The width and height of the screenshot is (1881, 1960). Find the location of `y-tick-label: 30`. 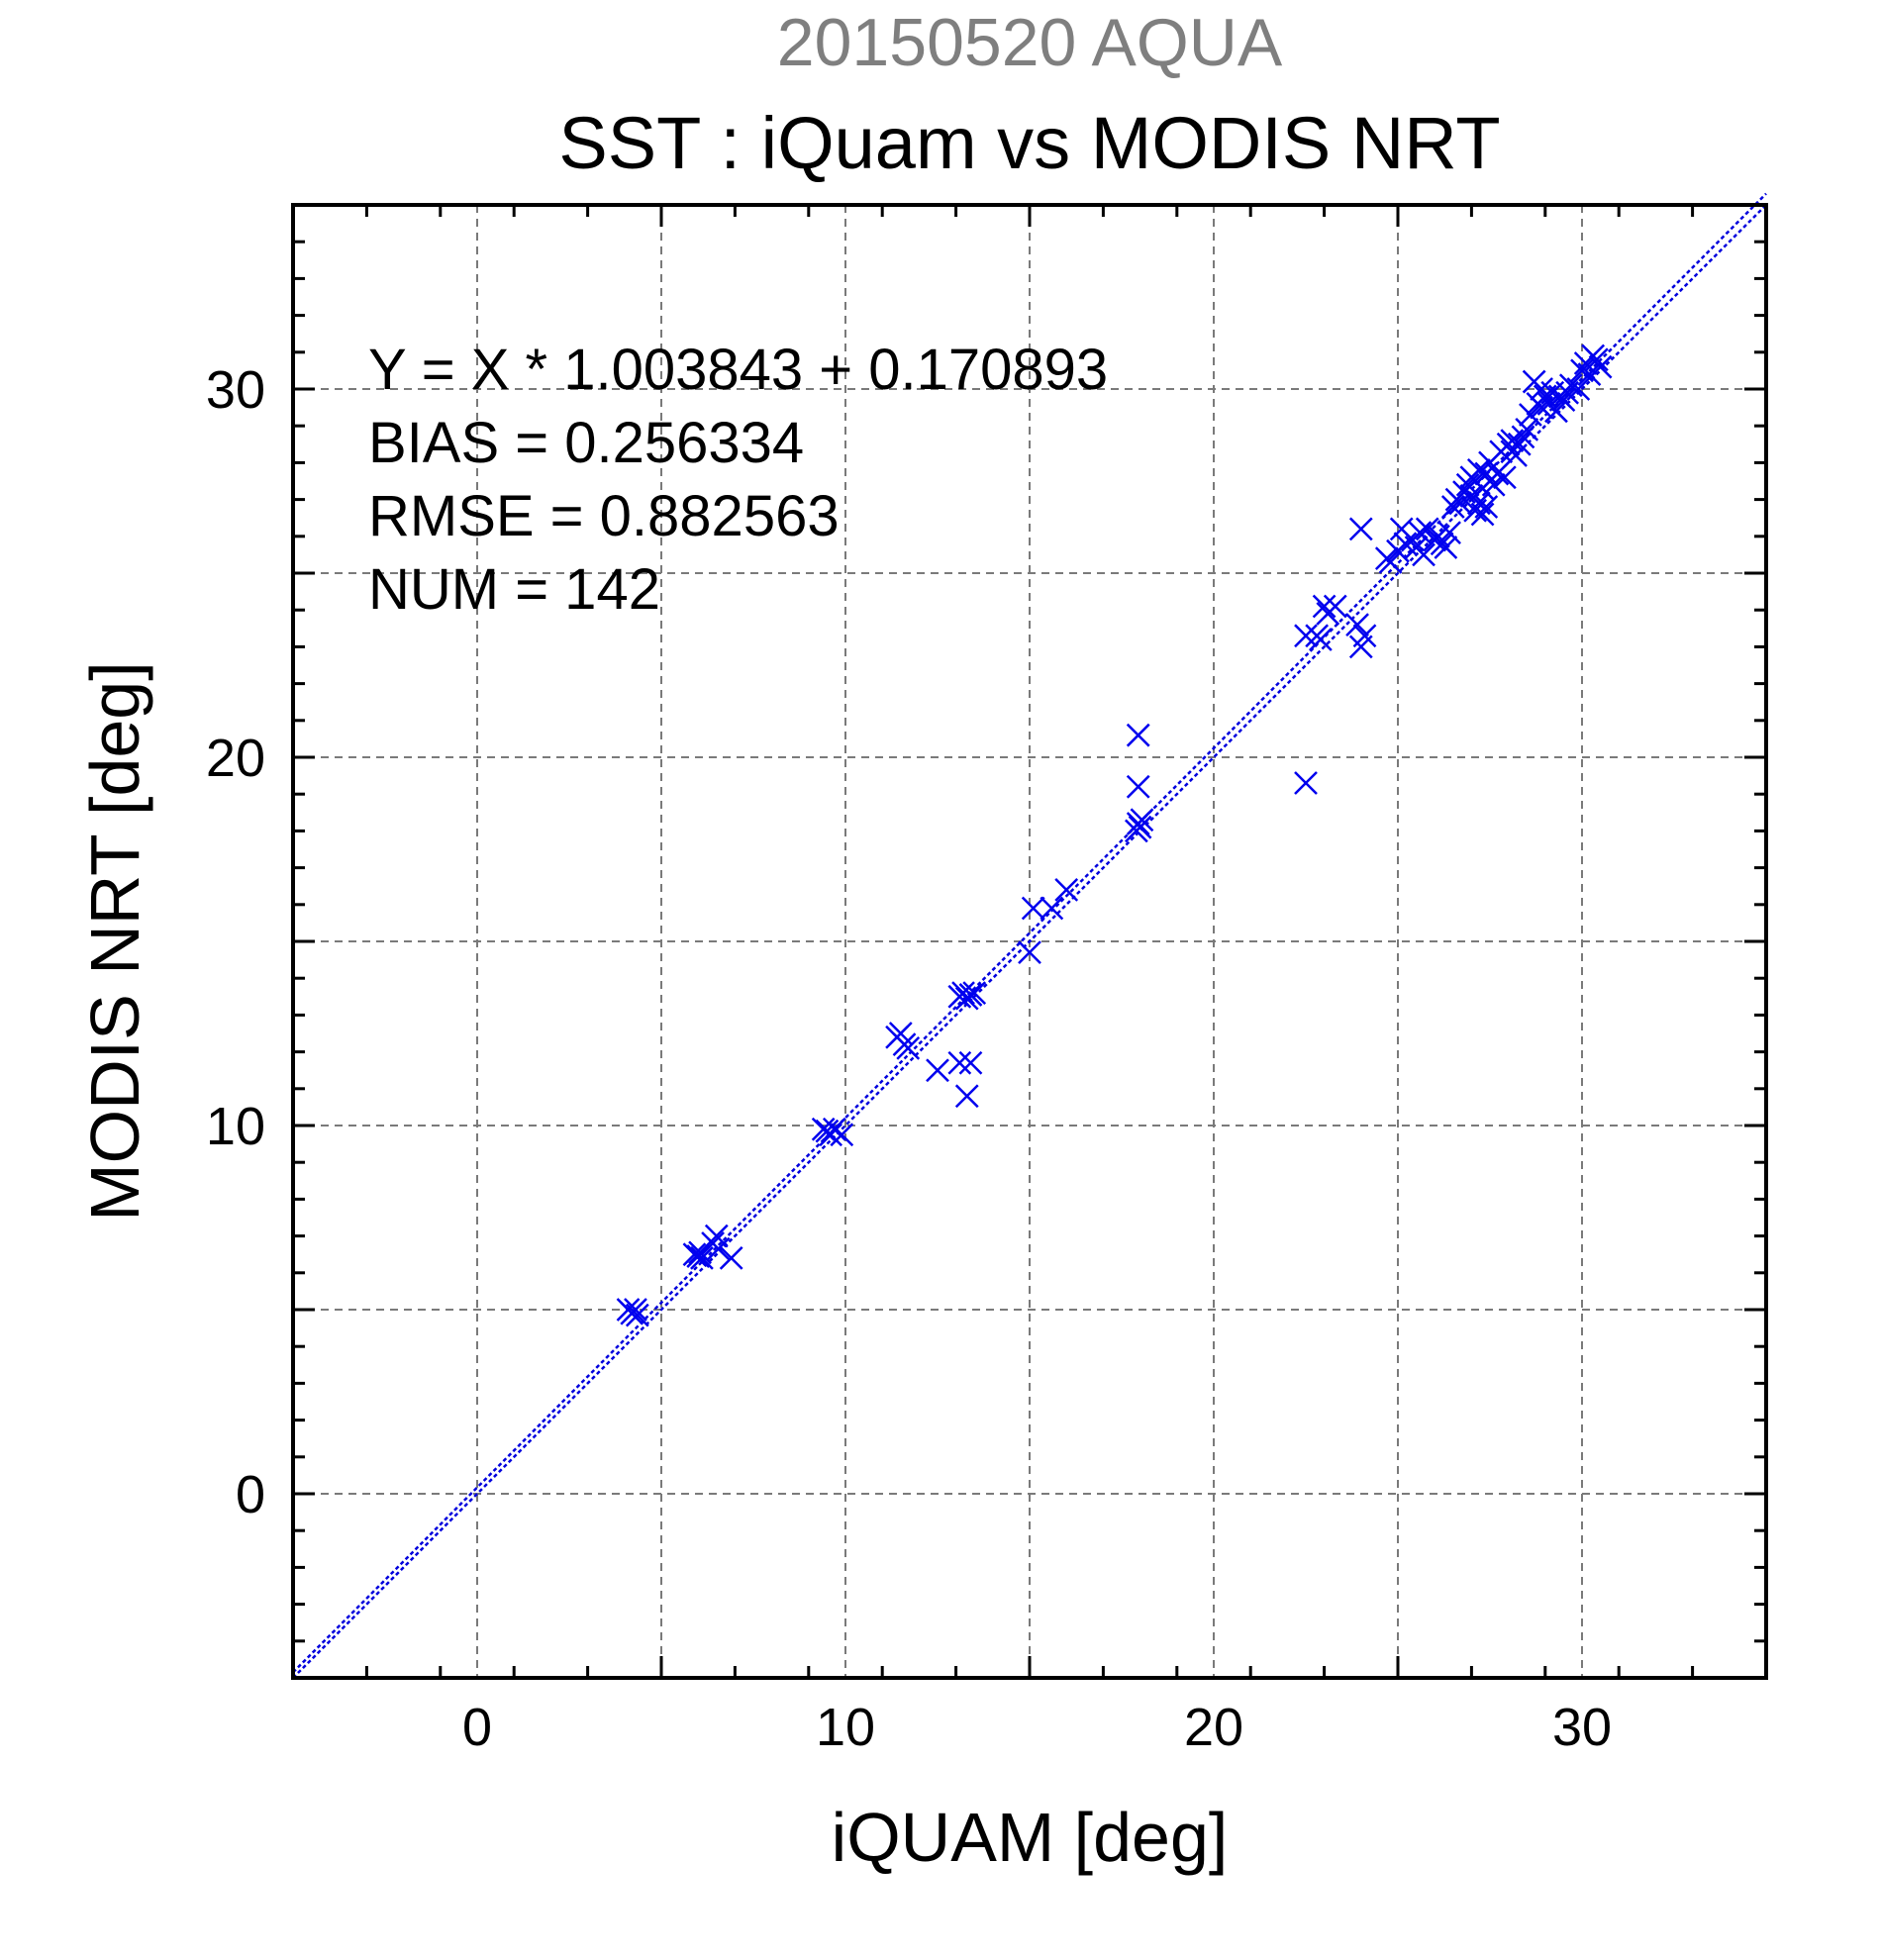

y-tick-label: 30 is located at coordinates (236, 390).